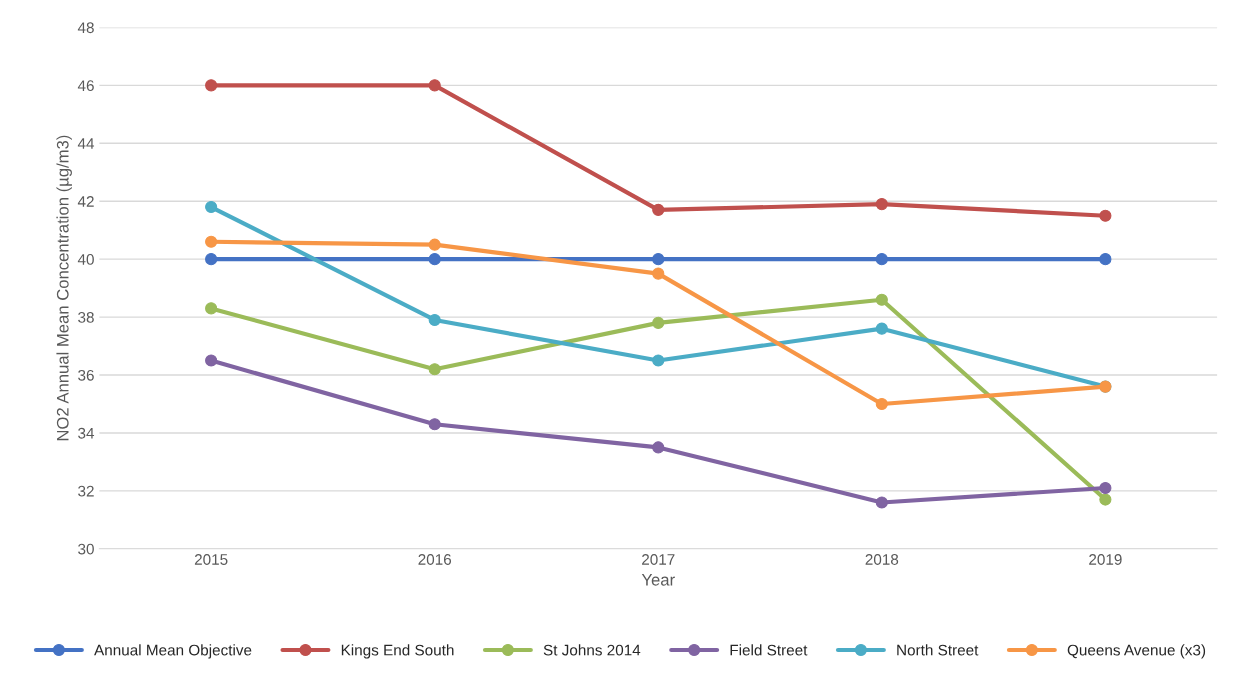 Image resolution: width=1242 pixels, height=686 pixels. Describe the element at coordinates (211, 559) in the screenshot. I see `x-tick-label: 2015` at that location.